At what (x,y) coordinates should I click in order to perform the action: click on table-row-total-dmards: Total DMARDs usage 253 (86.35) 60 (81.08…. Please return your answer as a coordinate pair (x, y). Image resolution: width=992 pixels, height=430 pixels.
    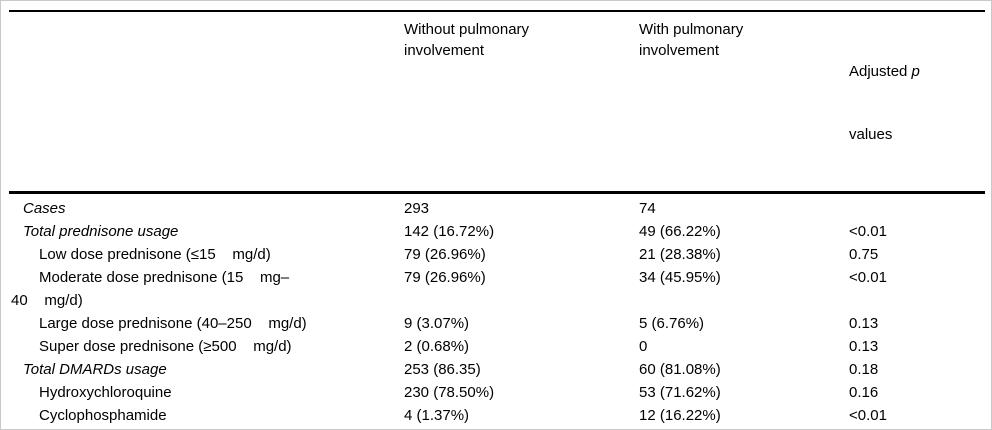
    Looking at the image, I should click on (497, 369).